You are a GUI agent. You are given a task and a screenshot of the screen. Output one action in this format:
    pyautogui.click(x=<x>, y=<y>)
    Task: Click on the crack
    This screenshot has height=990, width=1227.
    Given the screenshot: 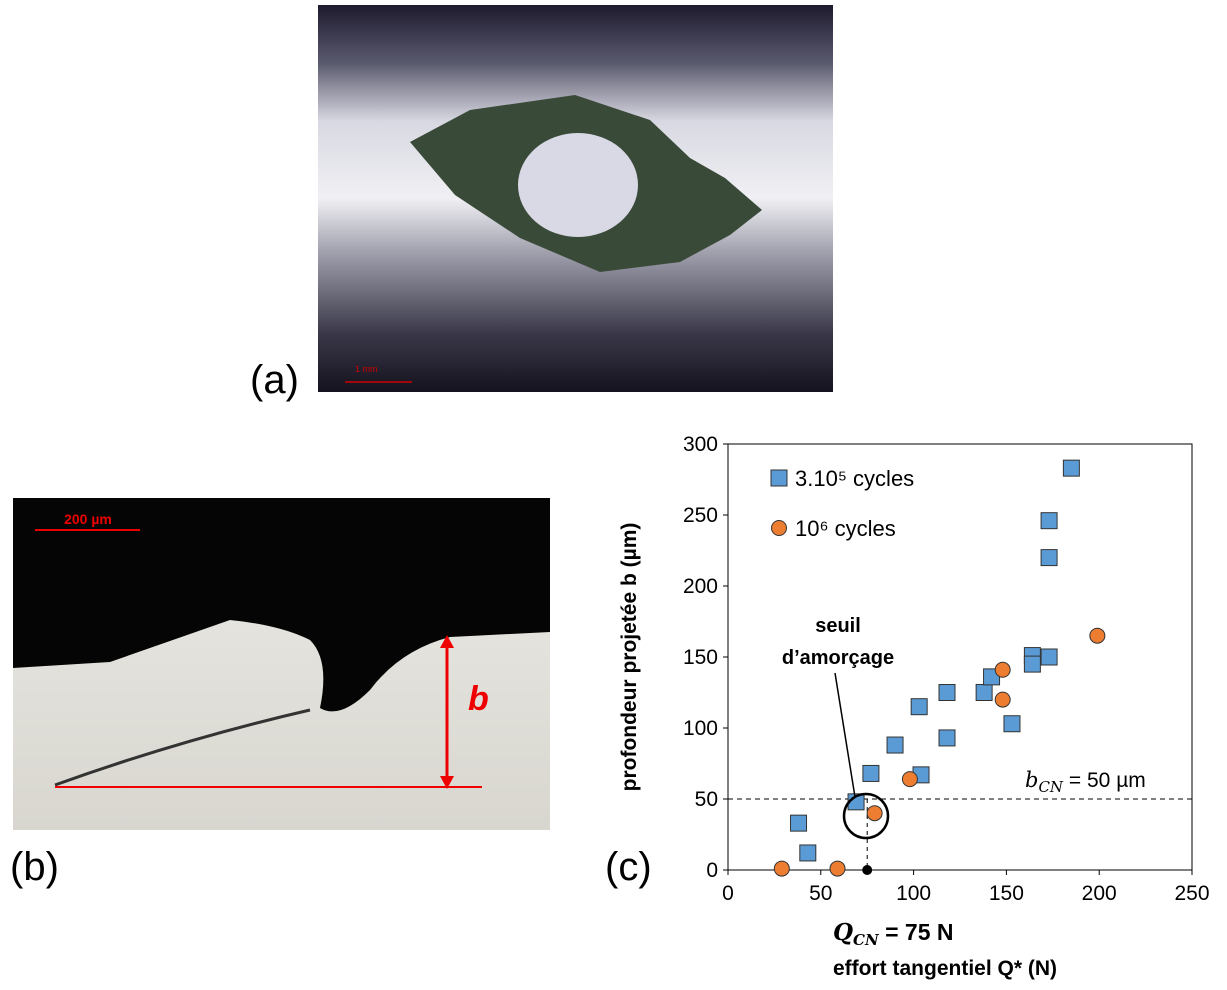 What is the action you would take?
    pyautogui.click(x=182, y=747)
    